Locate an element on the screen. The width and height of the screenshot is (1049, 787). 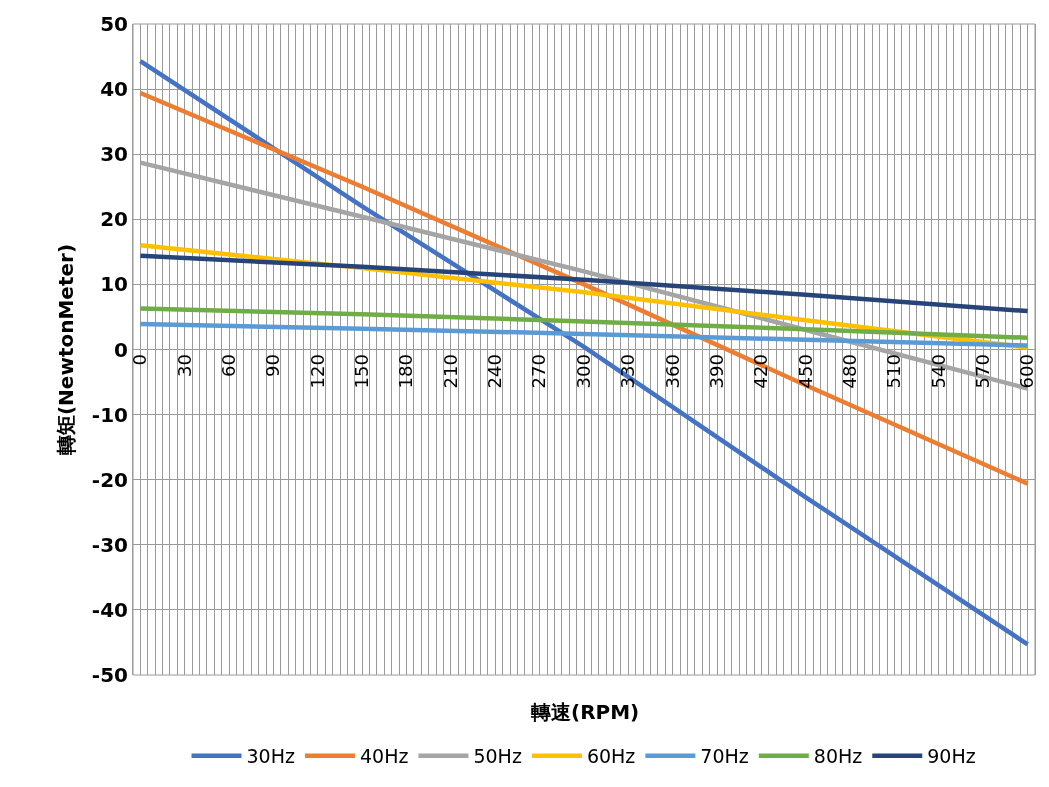
x-tick-label: 420 is located at coordinates (761, 371).